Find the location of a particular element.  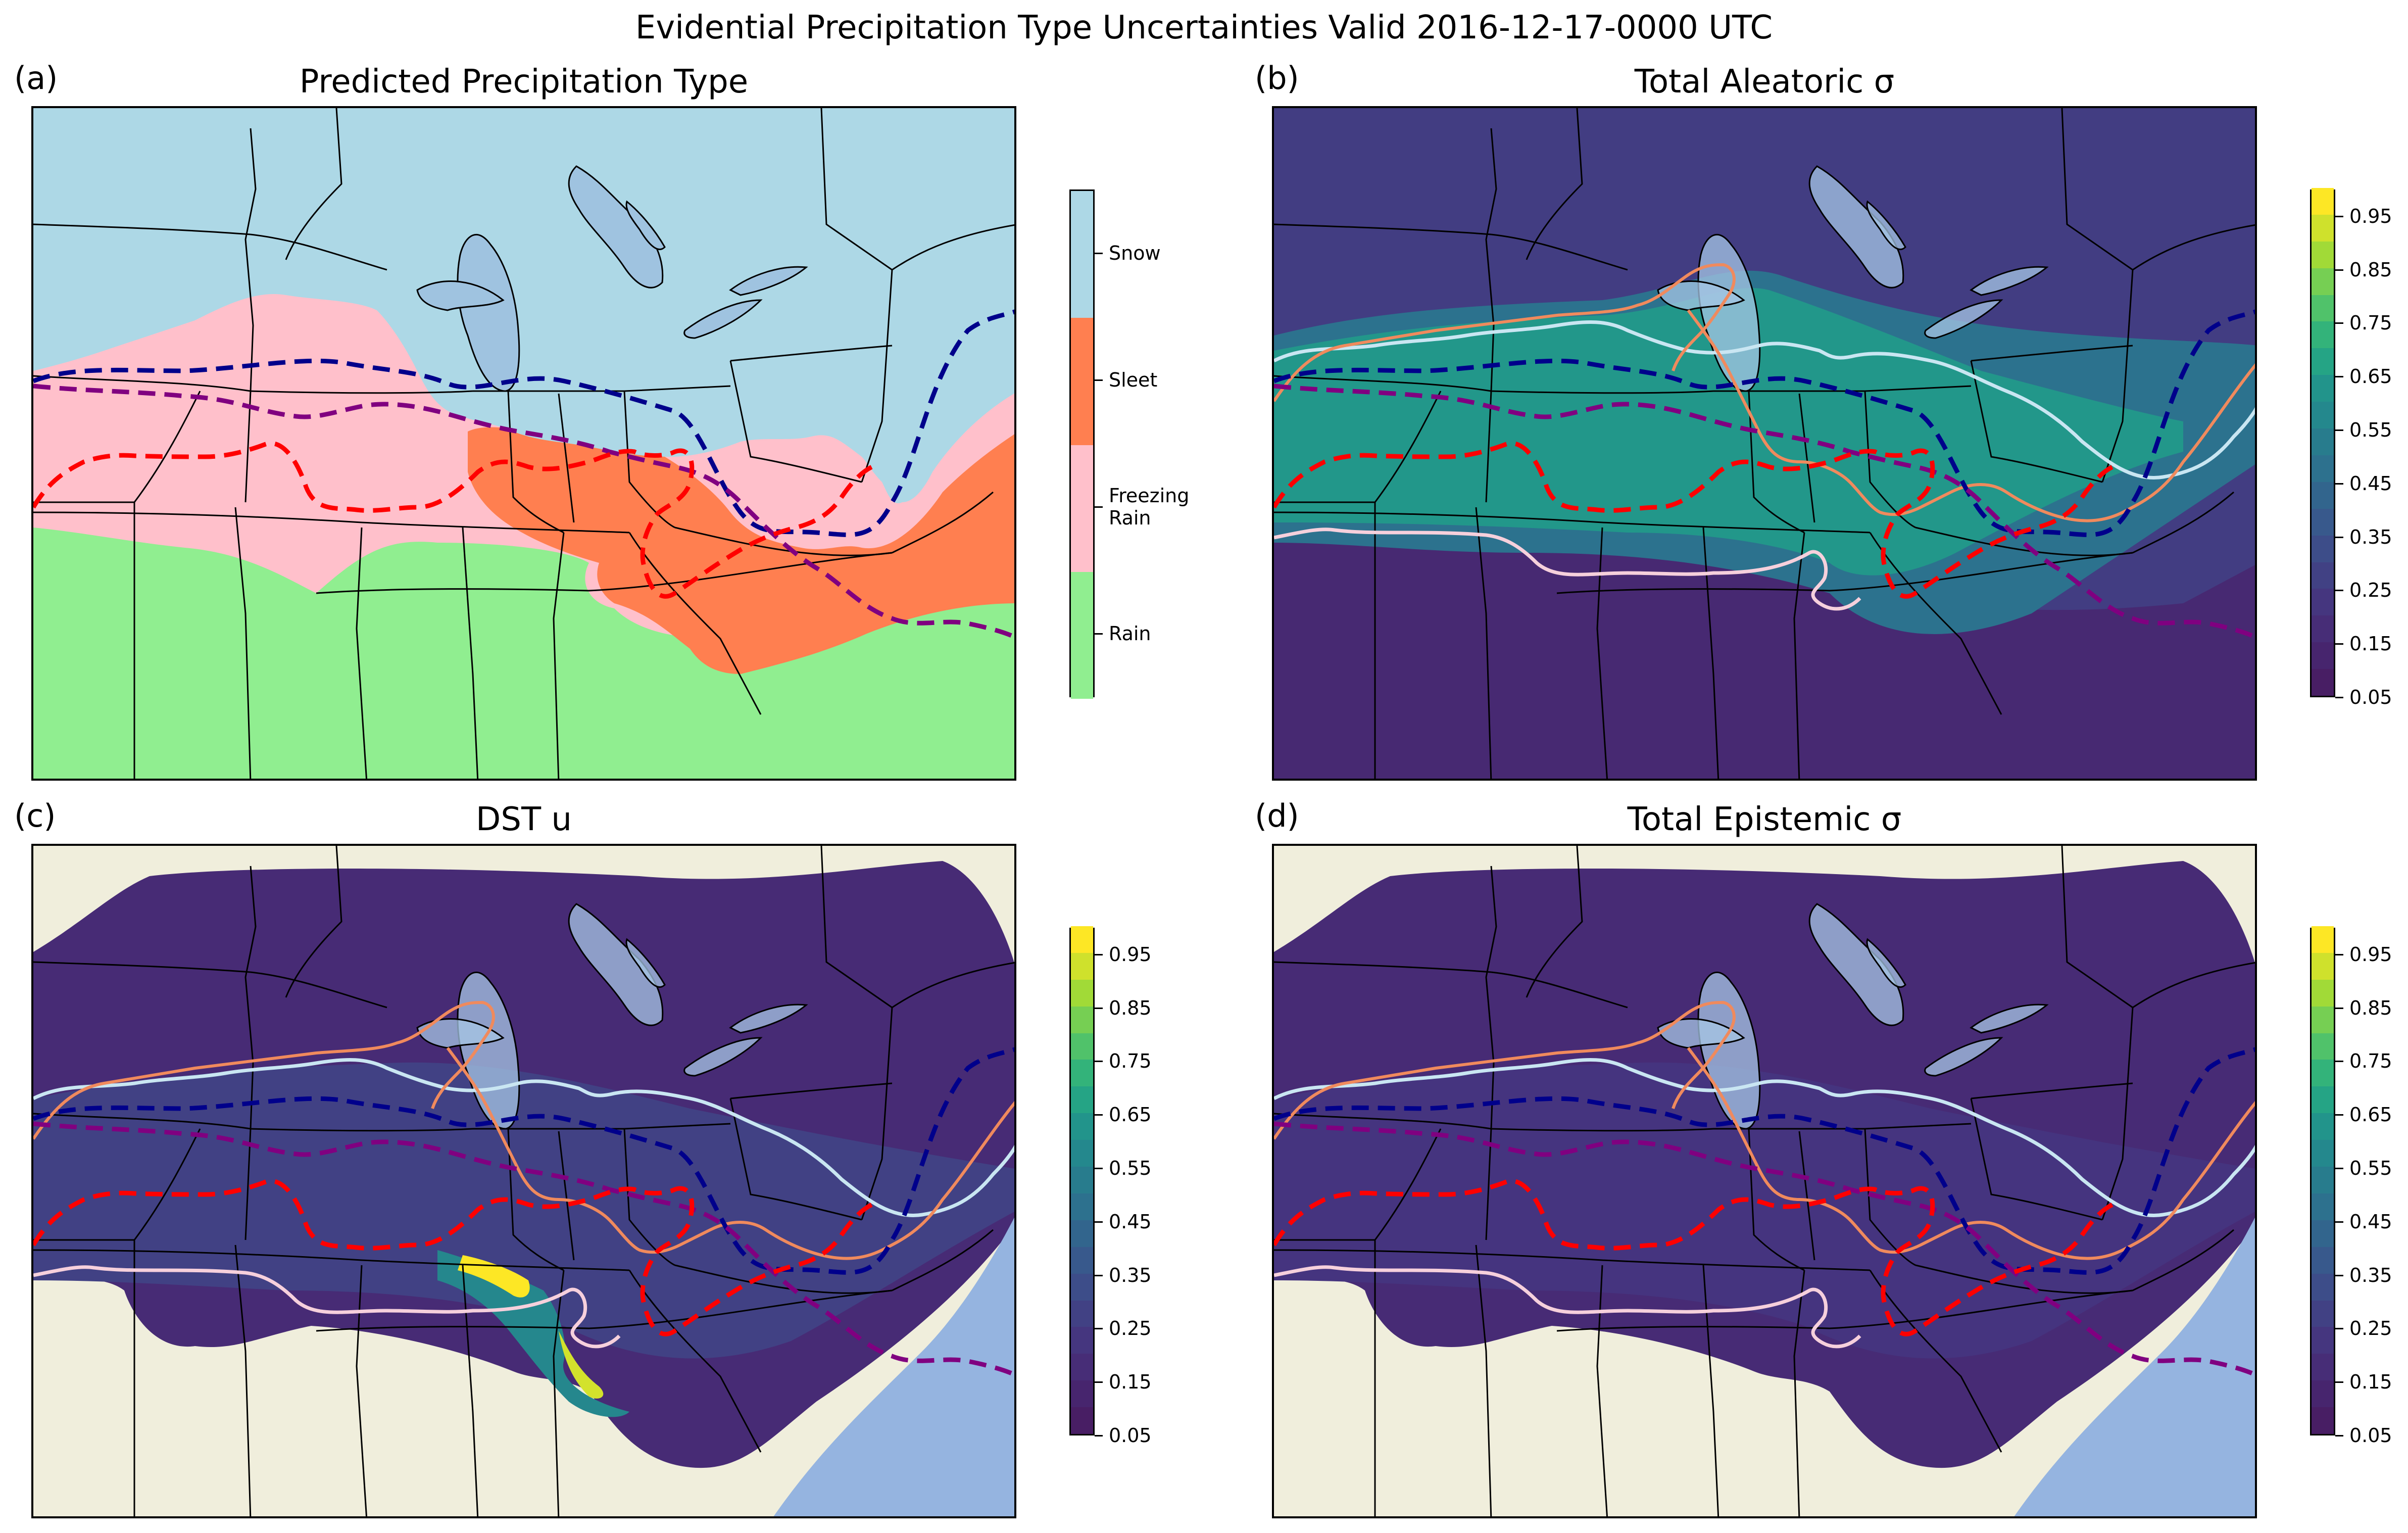

panel-a-title: Predicted Precipitation Type is located at coordinates (524, 82).